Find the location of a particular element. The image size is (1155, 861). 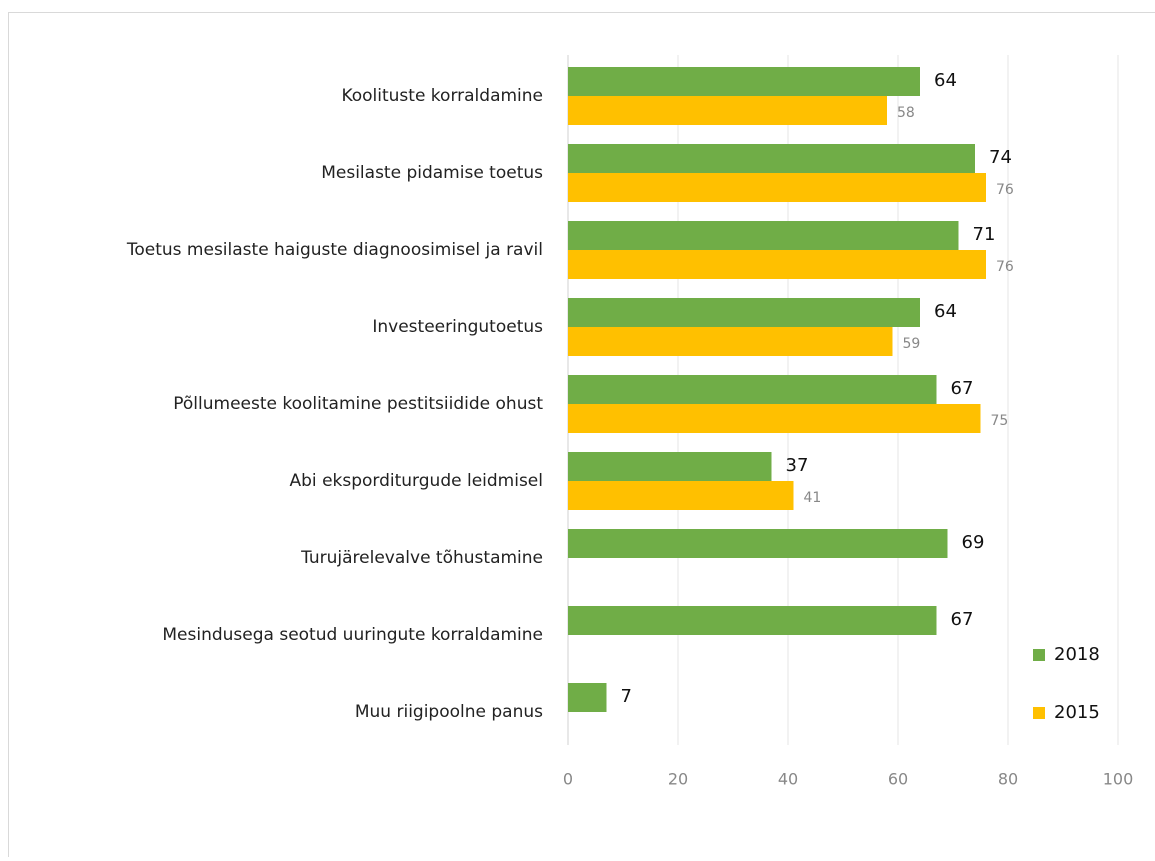

value-label: 37 is located at coordinates (797, 465).